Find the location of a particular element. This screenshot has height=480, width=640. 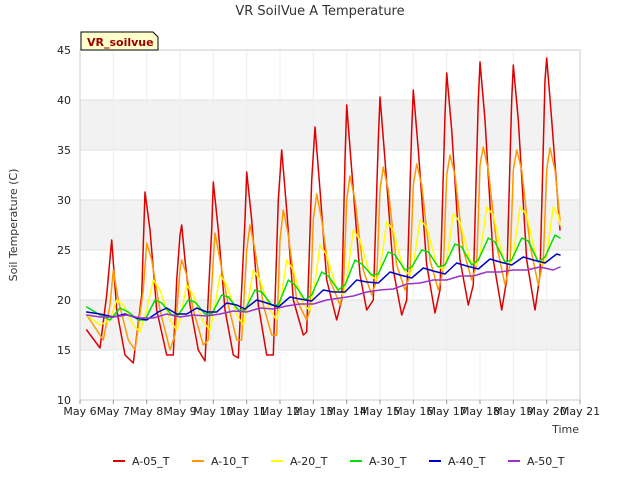

x-tick-label: May 16 is located at coordinates (413, 411).